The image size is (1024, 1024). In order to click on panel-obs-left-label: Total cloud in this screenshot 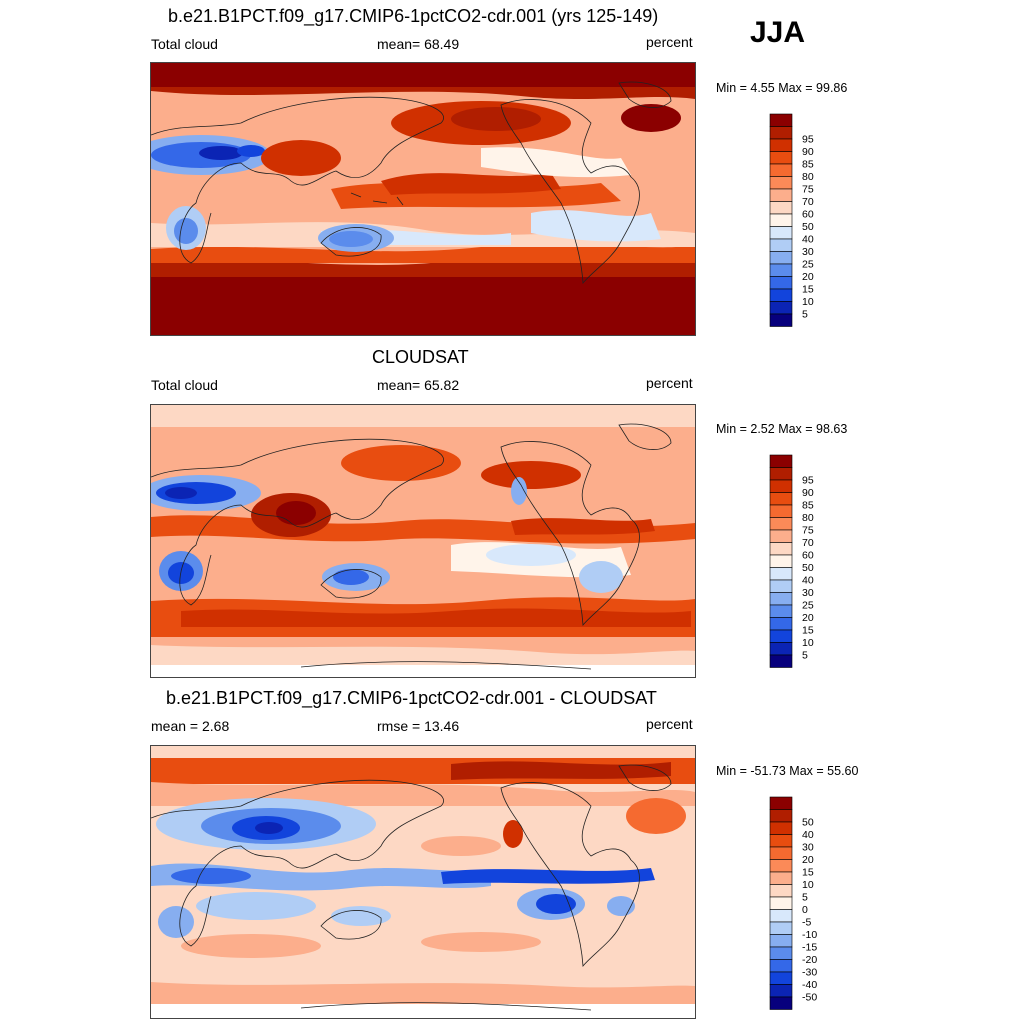, I will do `click(184, 385)`.